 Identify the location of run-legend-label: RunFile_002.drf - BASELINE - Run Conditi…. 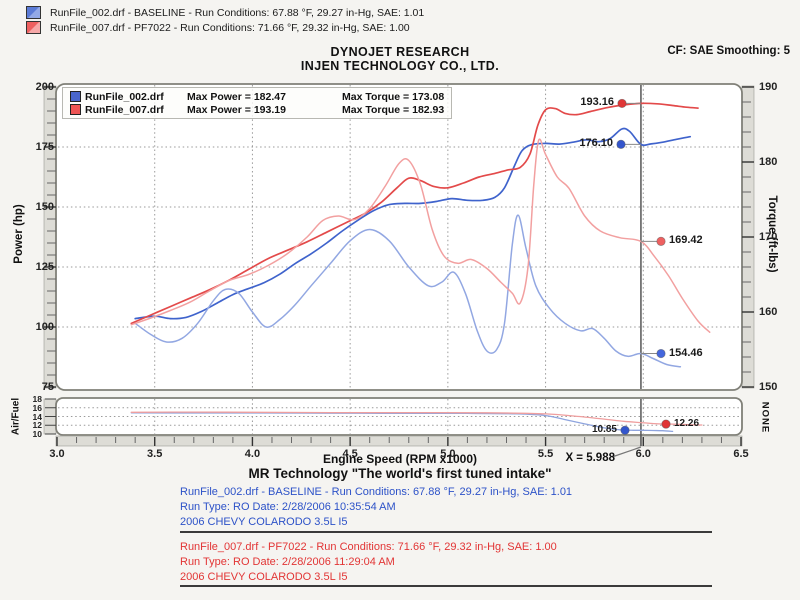
(237, 12).